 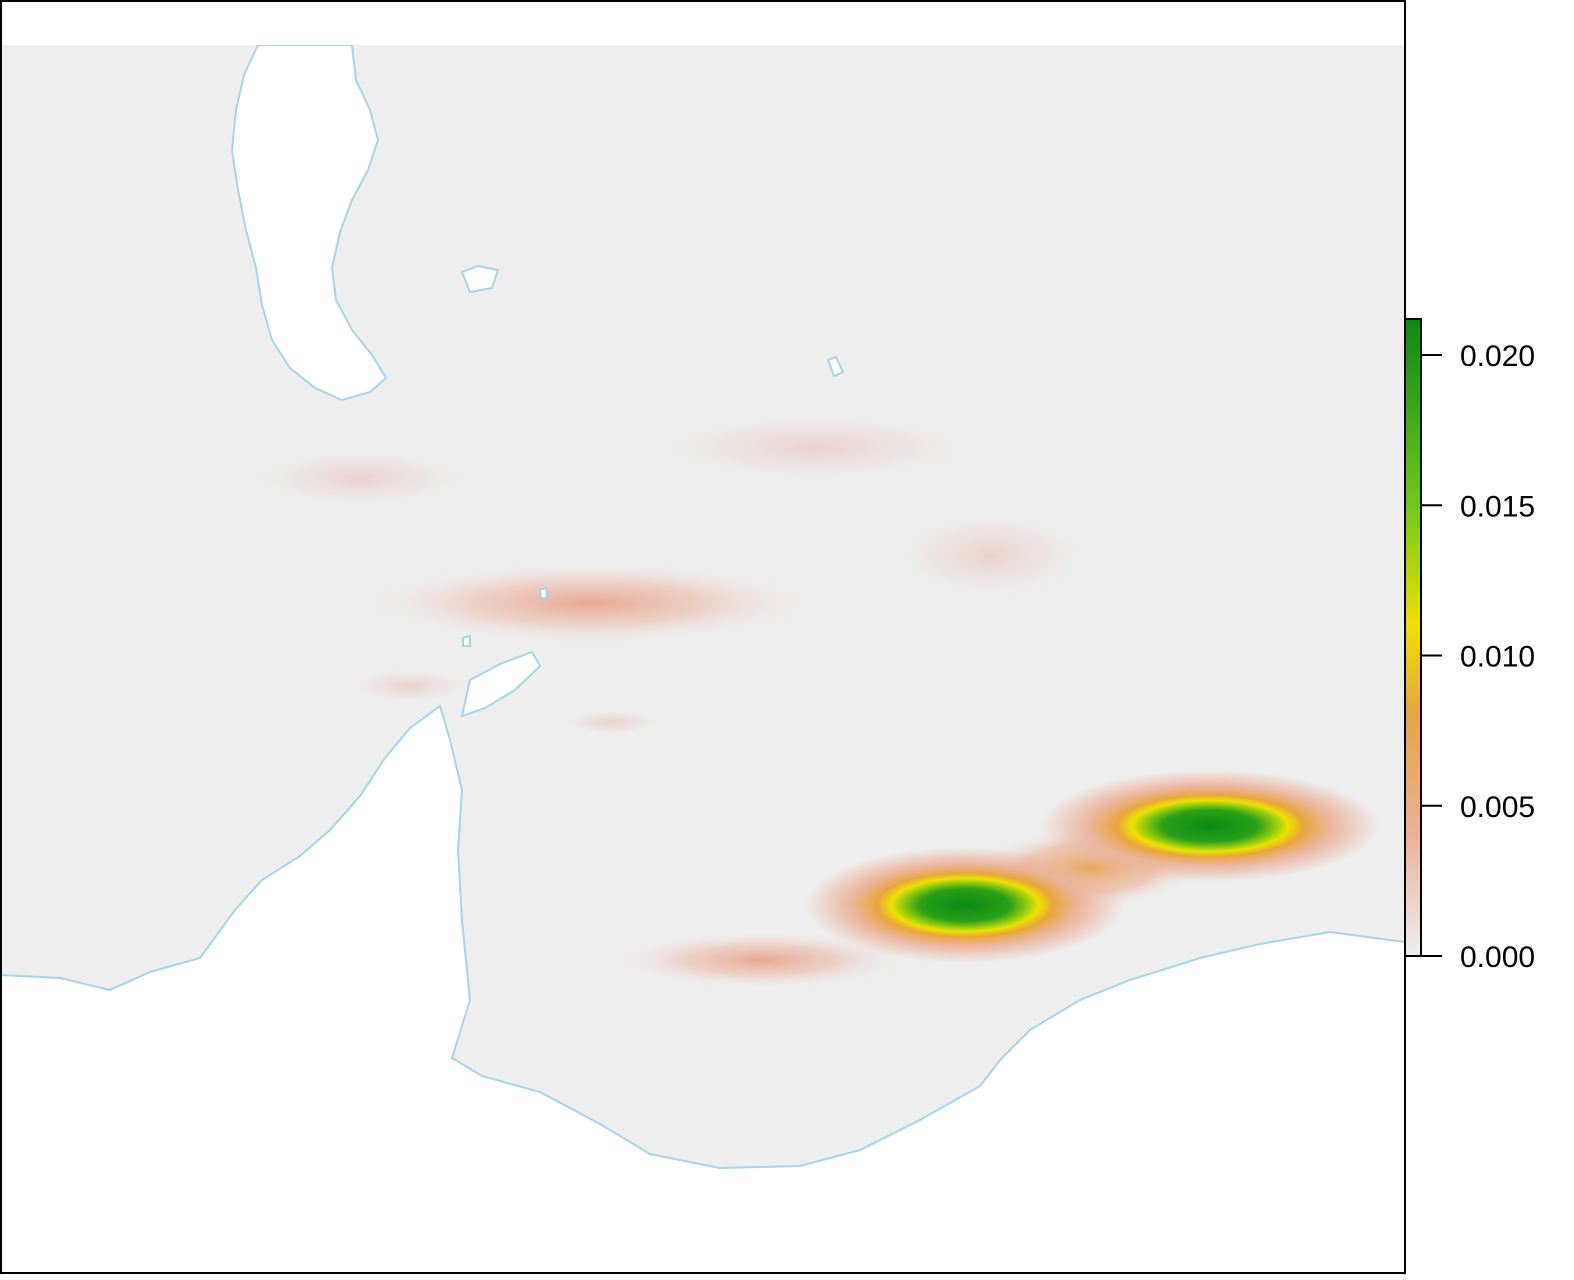 What do you see at coordinates (1210, 826) in the screenshot?
I see `hotspot-east-peak` at bounding box center [1210, 826].